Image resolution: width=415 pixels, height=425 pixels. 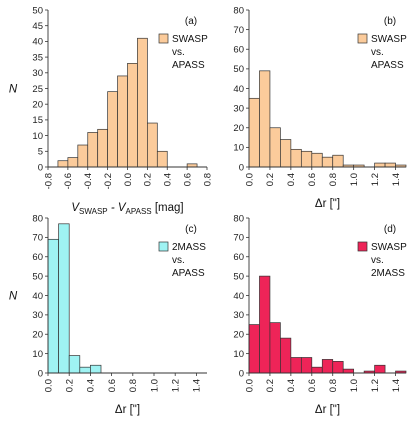 I want to click on y-tick-label: 15, so click(x=37, y=120).